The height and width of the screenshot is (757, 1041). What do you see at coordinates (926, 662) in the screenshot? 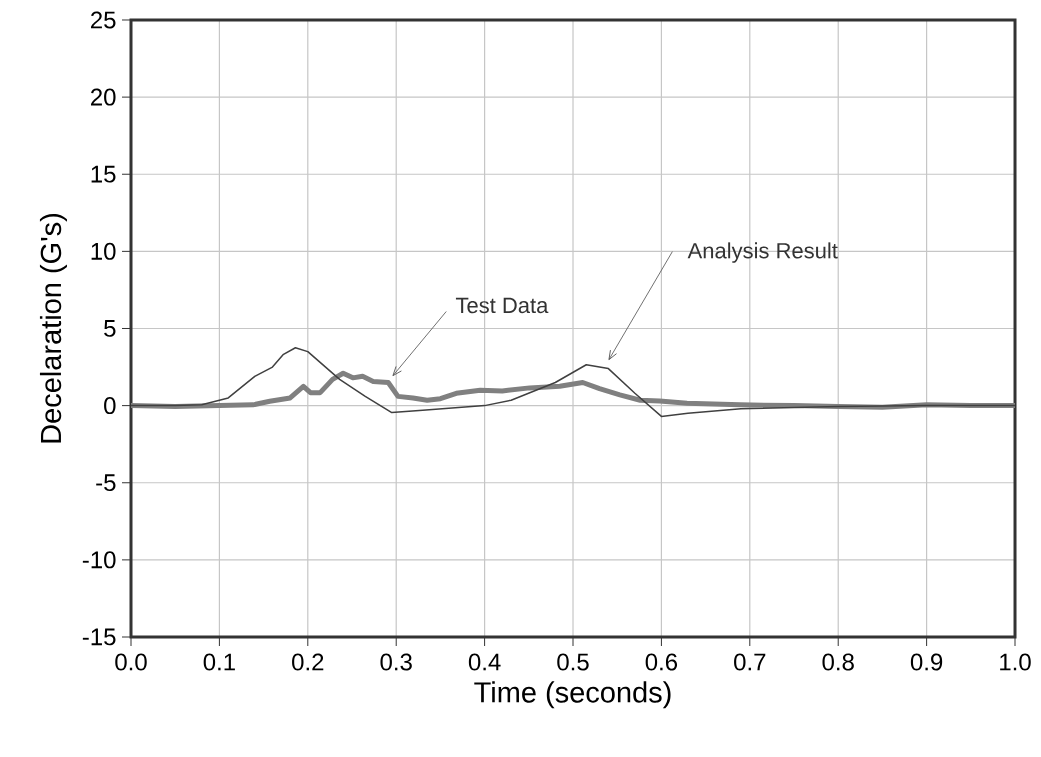
I see `x-tick-label: 0.9` at bounding box center [926, 662].